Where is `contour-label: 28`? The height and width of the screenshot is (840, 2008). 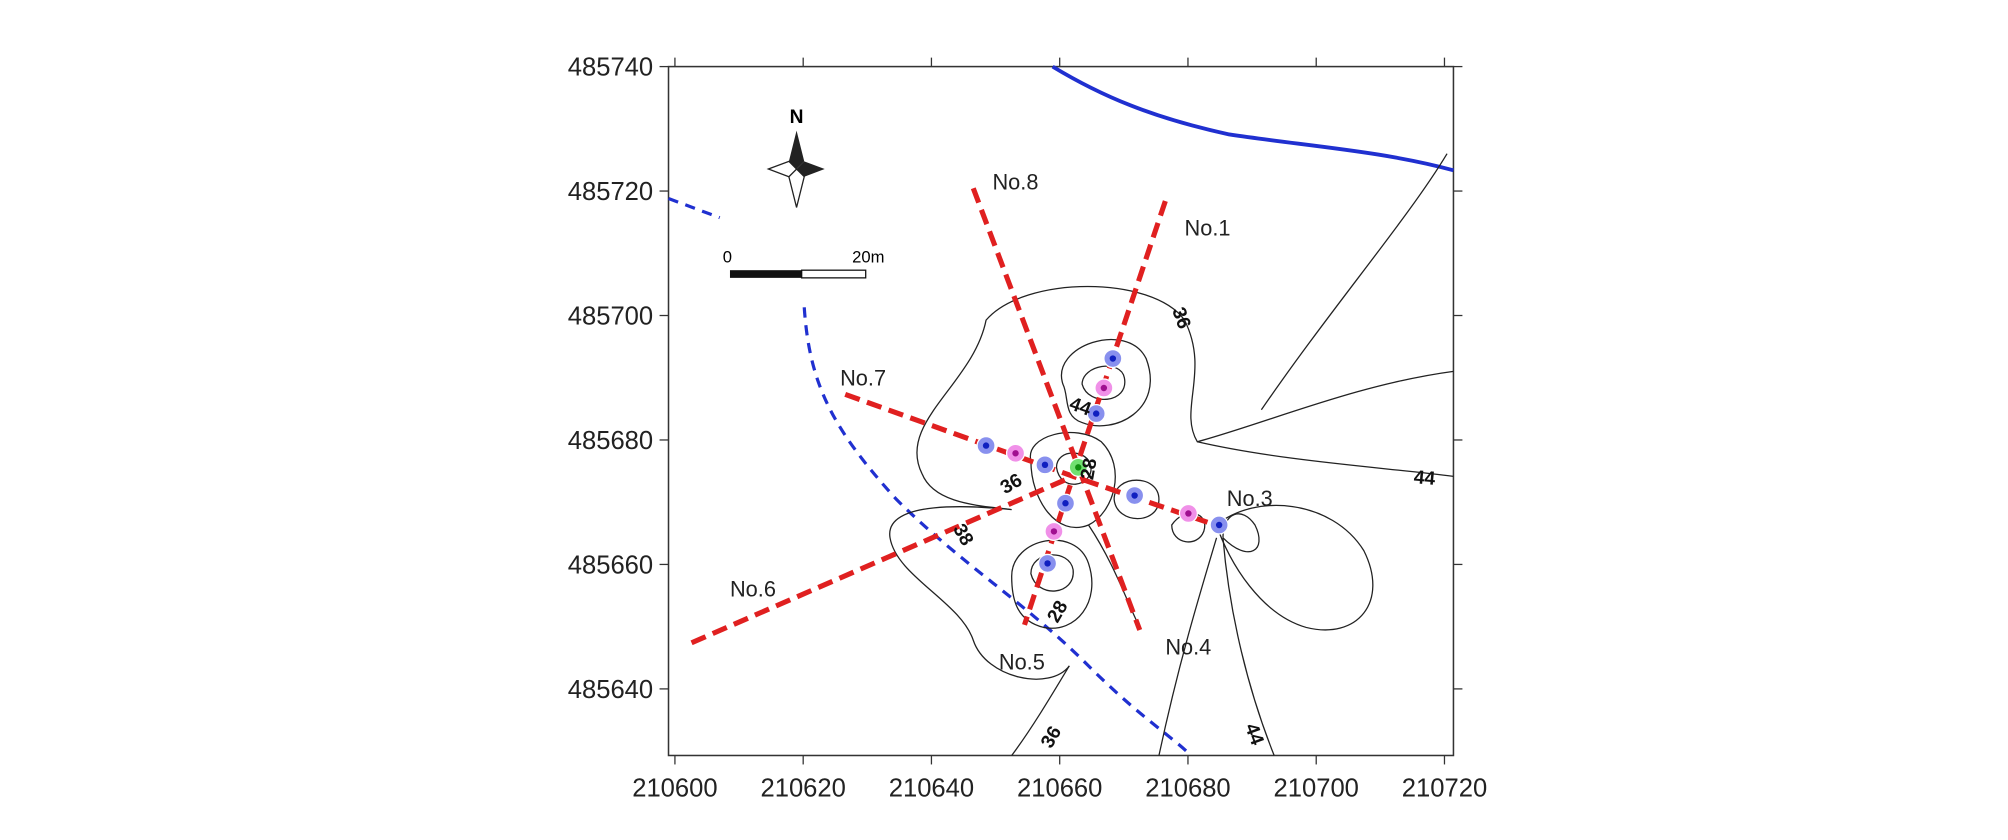
contour-label: 28 is located at coordinates (1089, 468).